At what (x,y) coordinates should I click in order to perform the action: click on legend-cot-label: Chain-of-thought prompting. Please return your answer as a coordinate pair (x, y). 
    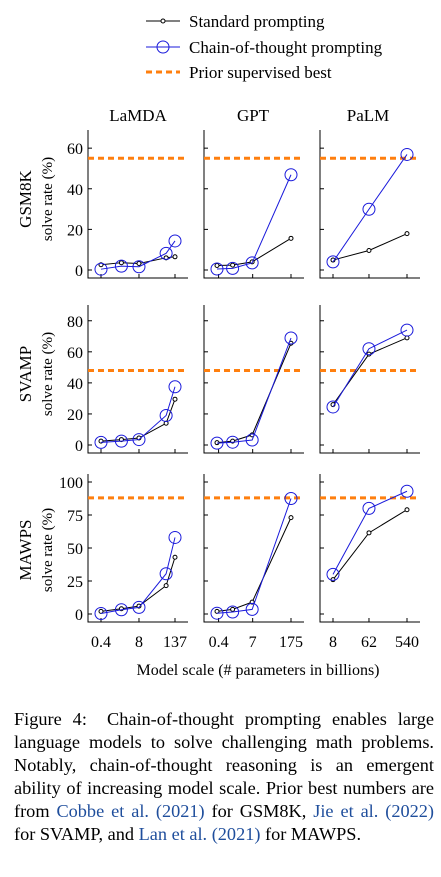
    Looking at the image, I should click on (286, 47).